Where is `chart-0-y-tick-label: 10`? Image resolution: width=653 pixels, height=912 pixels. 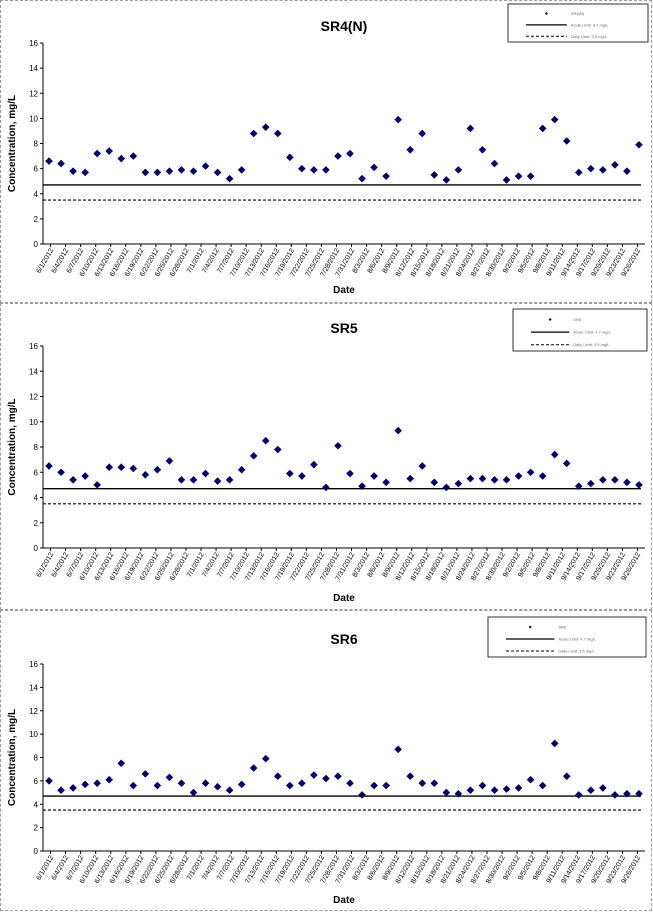 chart-0-y-tick-label: 10 is located at coordinates (33, 118).